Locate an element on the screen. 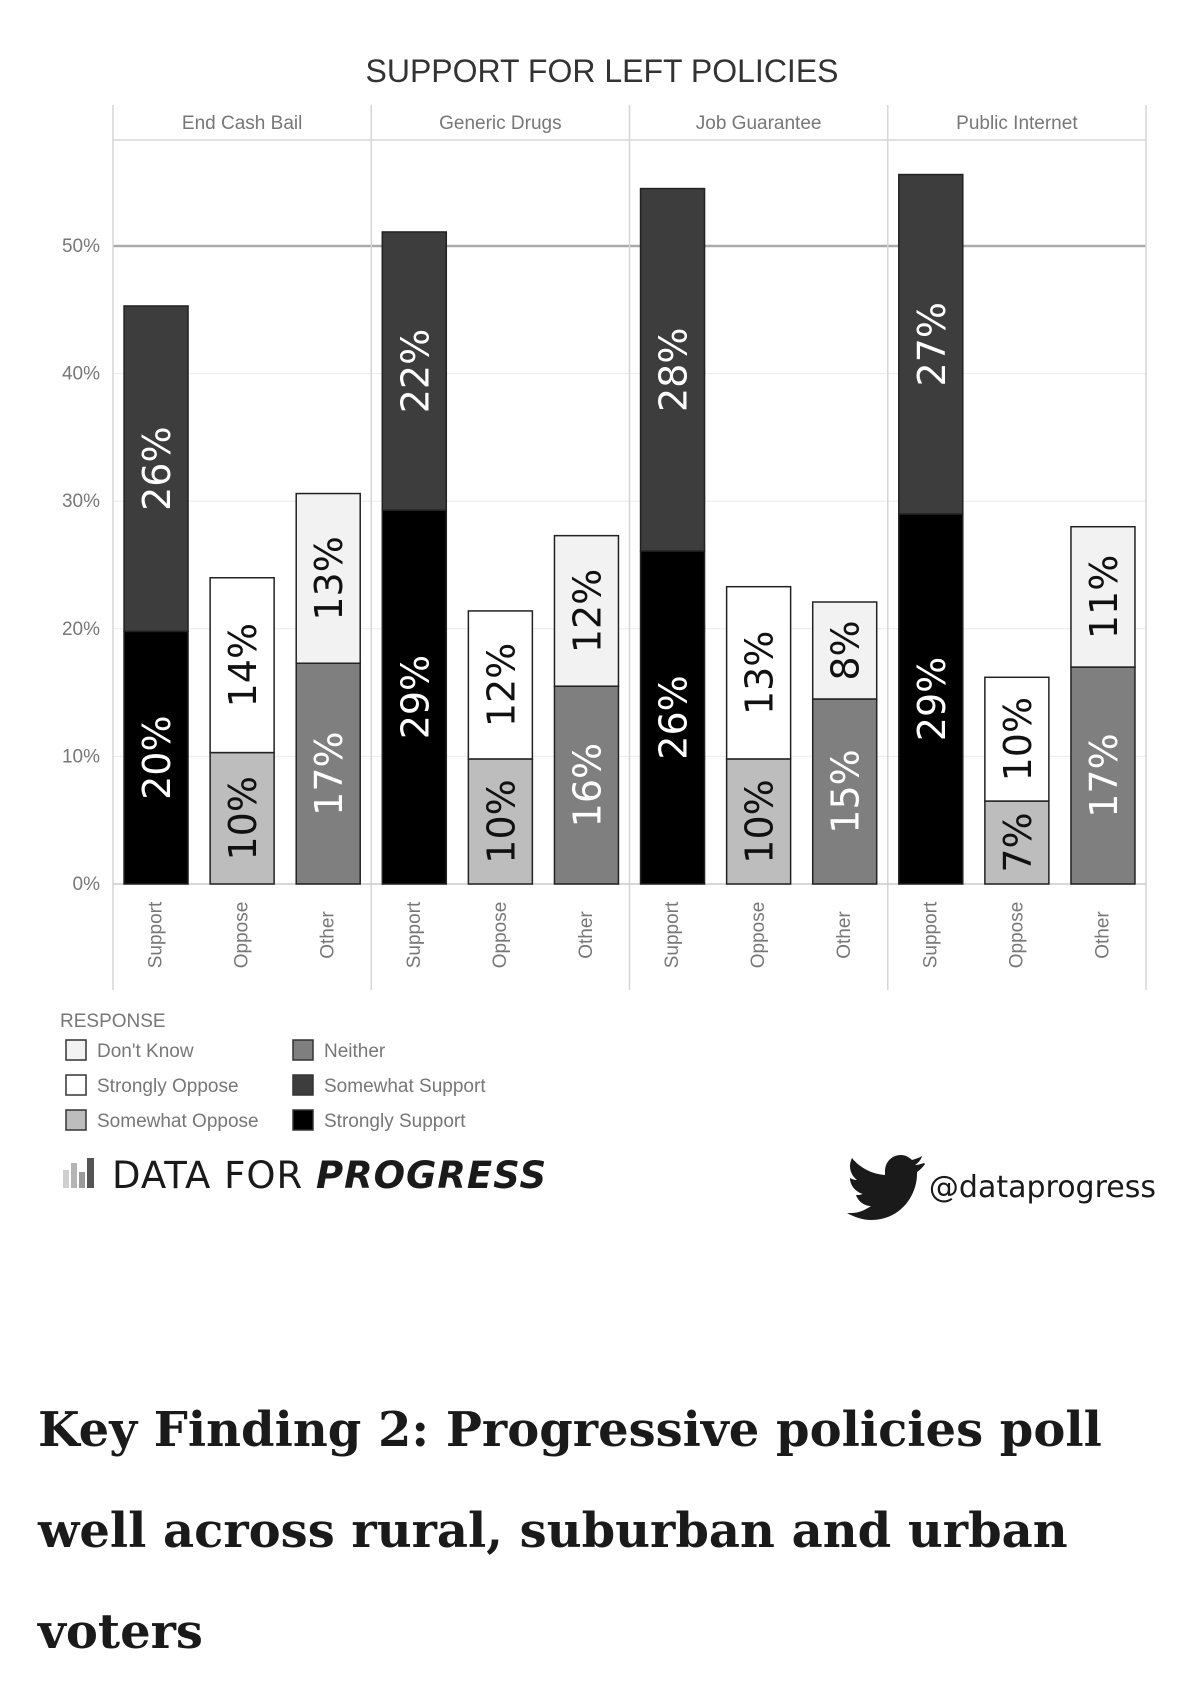 The image size is (1179, 1683). bar-oppose: 10% 12% is located at coordinates (500, 747).